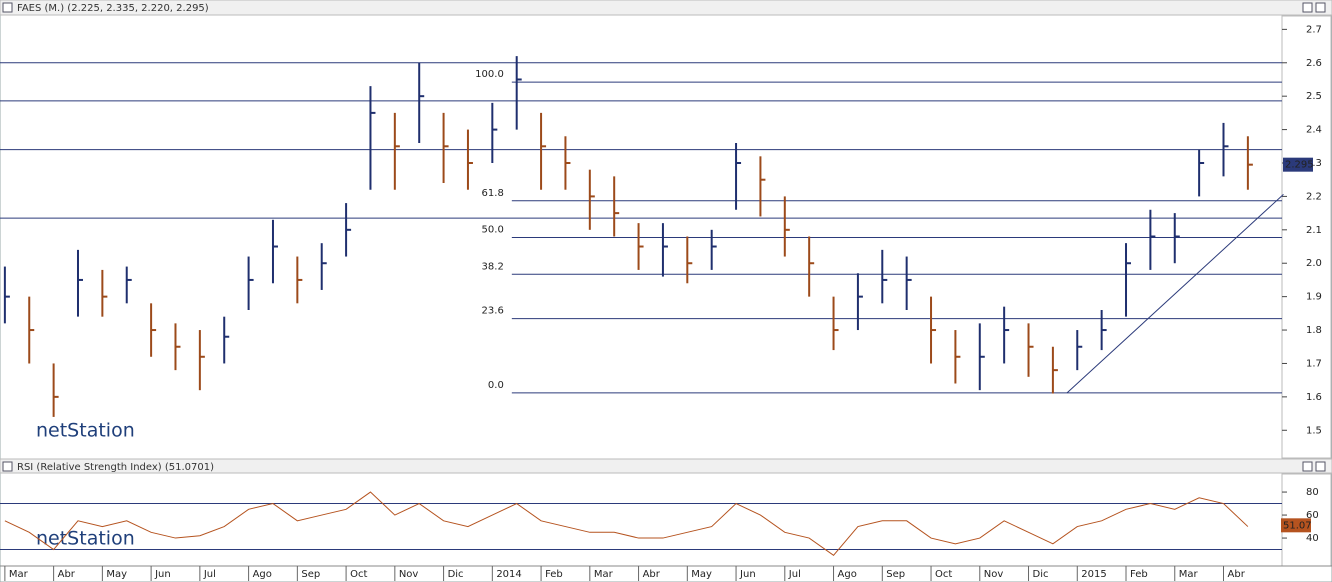 Image resolution: width=1332 pixels, height=582 pixels. Describe the element at coordinates (626, 523) in the screenshot. I see `rsi-line` at that location.